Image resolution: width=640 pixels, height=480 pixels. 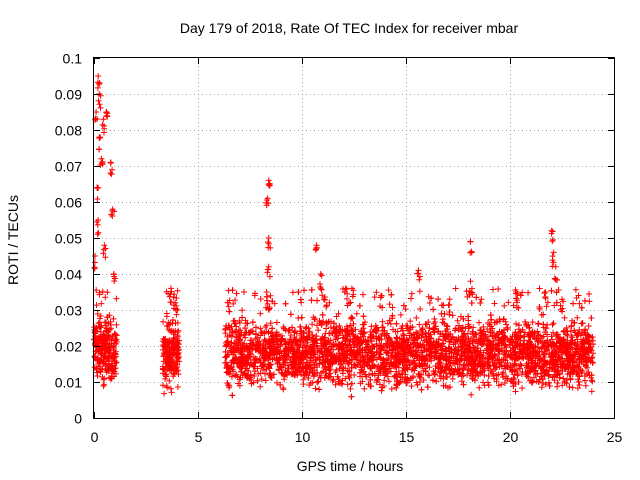 What do you see at coordinates (407, 437) in the screenshot?
I see `x-tick-label: 15` at bounding box center [407, 437].